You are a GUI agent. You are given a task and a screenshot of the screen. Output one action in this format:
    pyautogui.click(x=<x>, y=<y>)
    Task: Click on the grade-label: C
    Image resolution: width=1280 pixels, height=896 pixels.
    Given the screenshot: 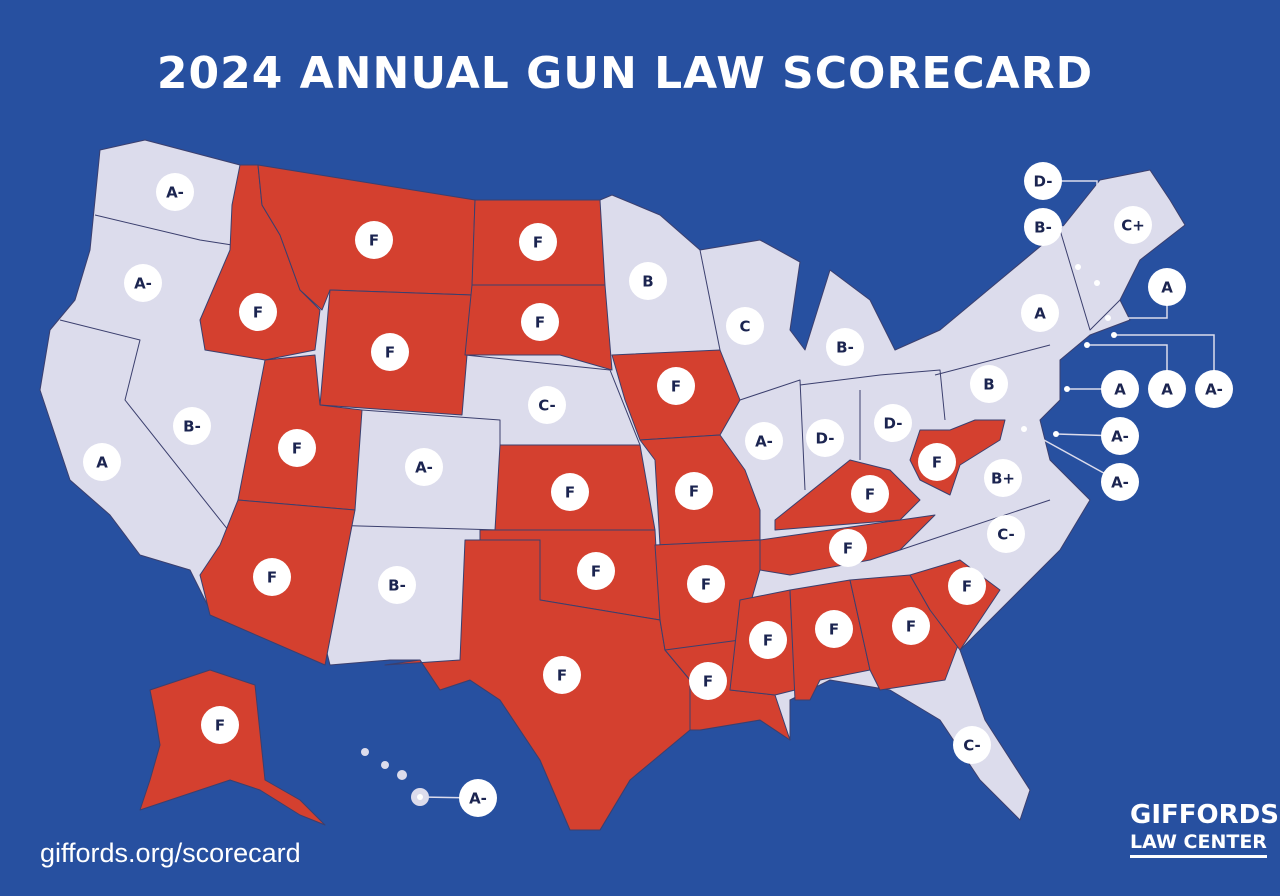 What is the action you would take?
    pyautogui.click(x=744, y=327)
    